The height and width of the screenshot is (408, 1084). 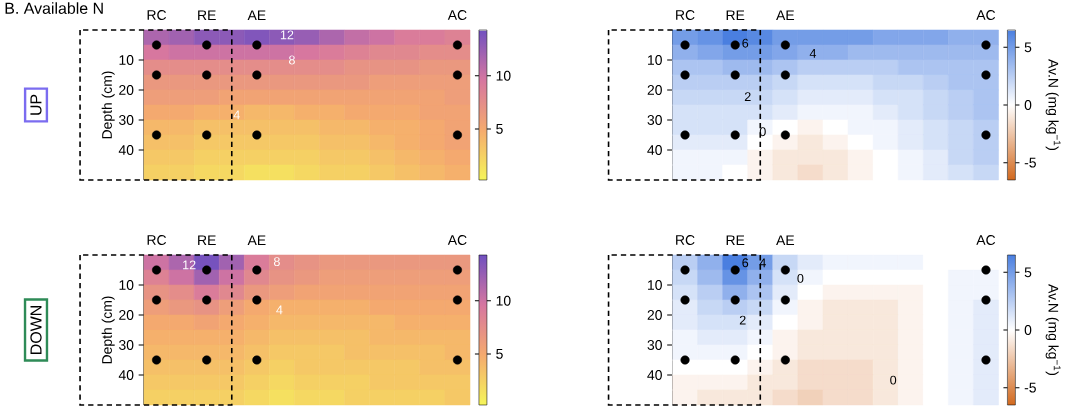 What do you see at coordinates (36, 104) in the screenshot?
I see `text: UP` at bounding box center [36, 104].